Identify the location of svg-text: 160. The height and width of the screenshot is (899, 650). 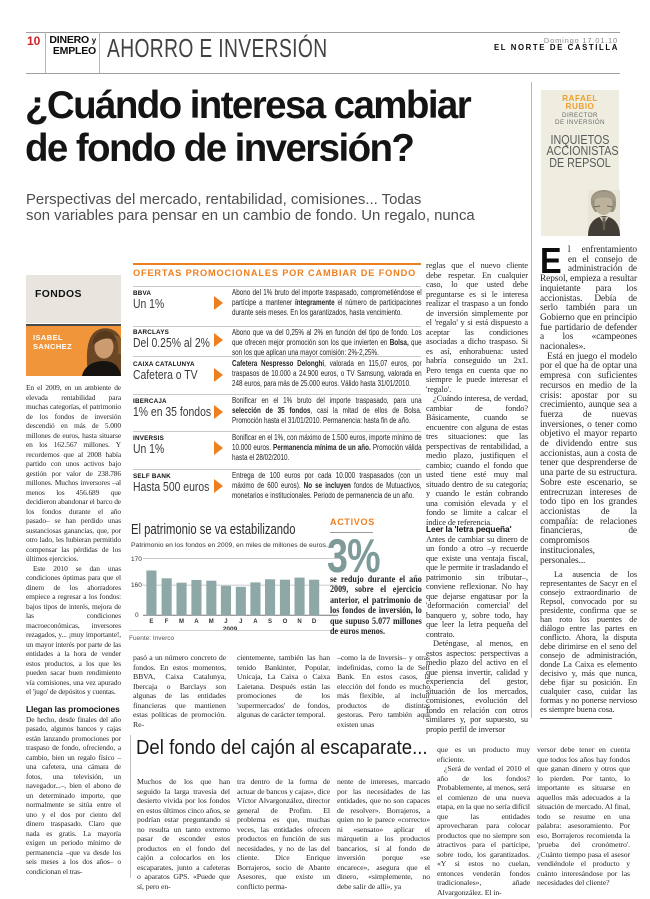
(136, 585).